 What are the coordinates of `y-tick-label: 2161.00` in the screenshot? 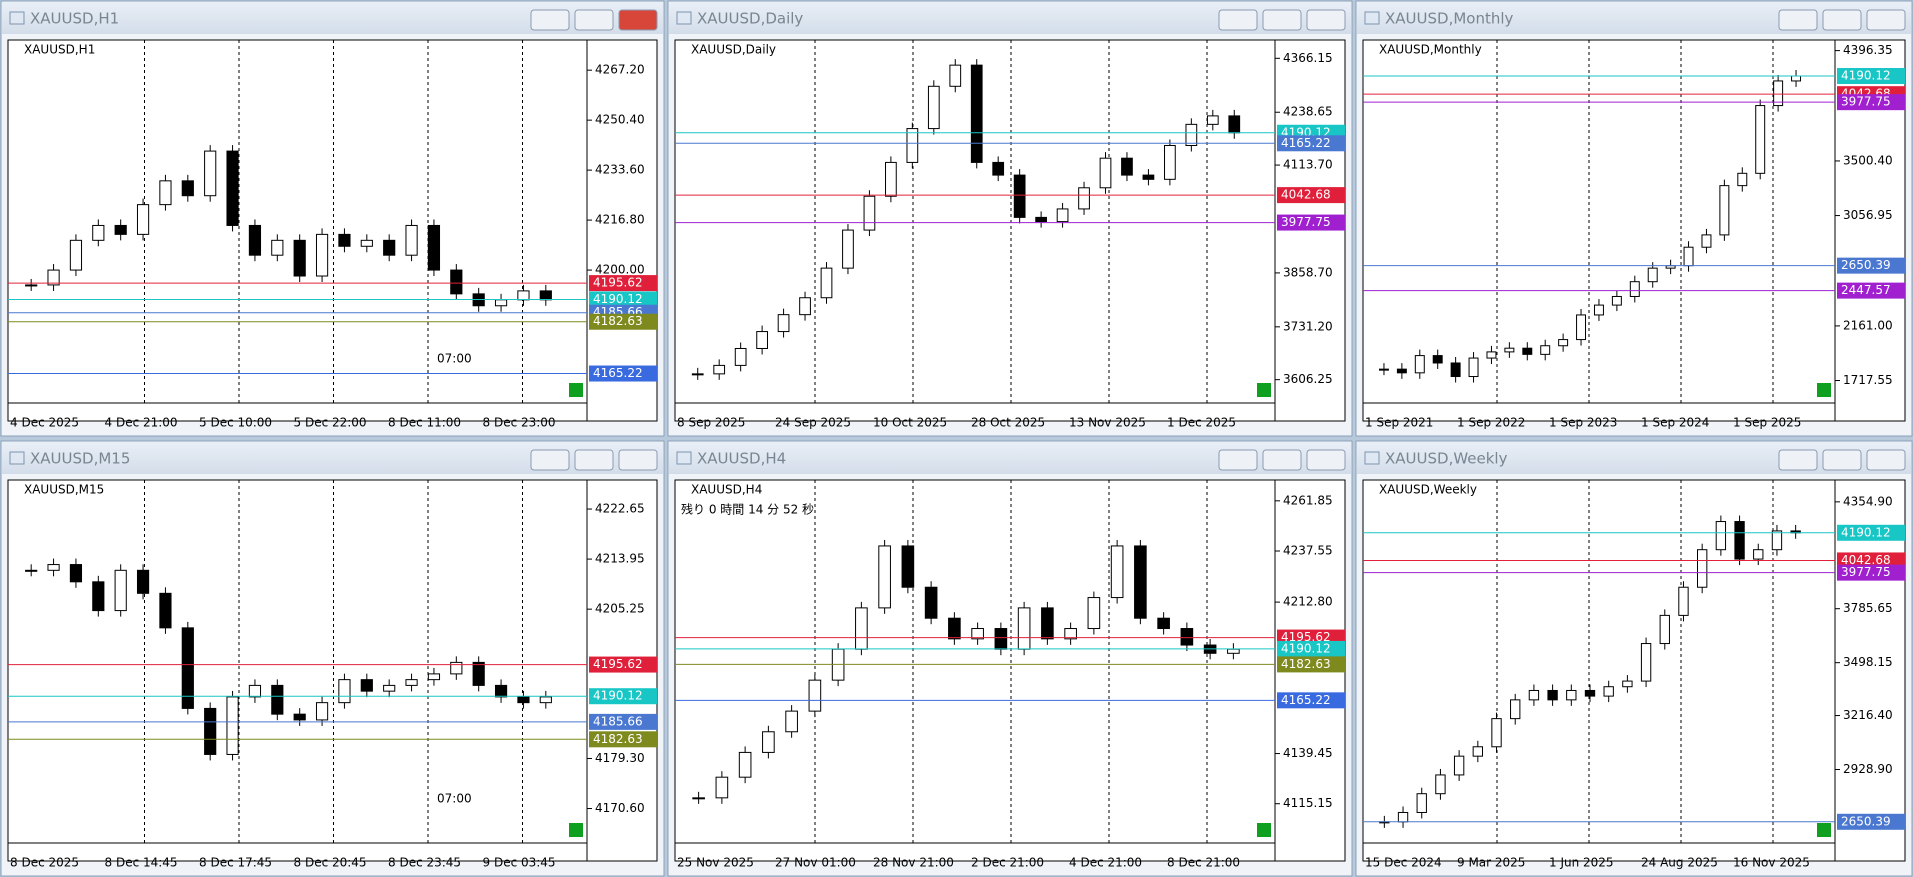 It's located at (1868, 325).